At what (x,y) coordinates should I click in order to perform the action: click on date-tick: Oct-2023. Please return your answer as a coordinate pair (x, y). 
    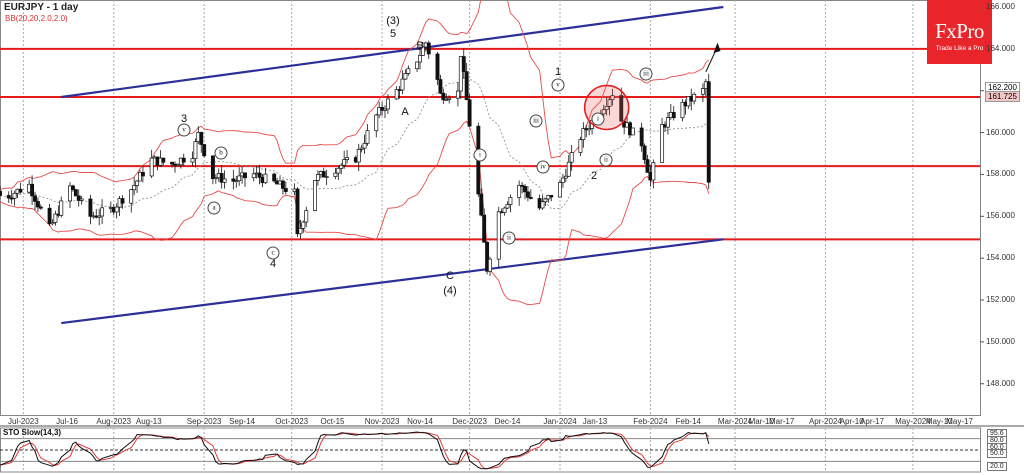
    Looking at the image, I should click on (292, 421).